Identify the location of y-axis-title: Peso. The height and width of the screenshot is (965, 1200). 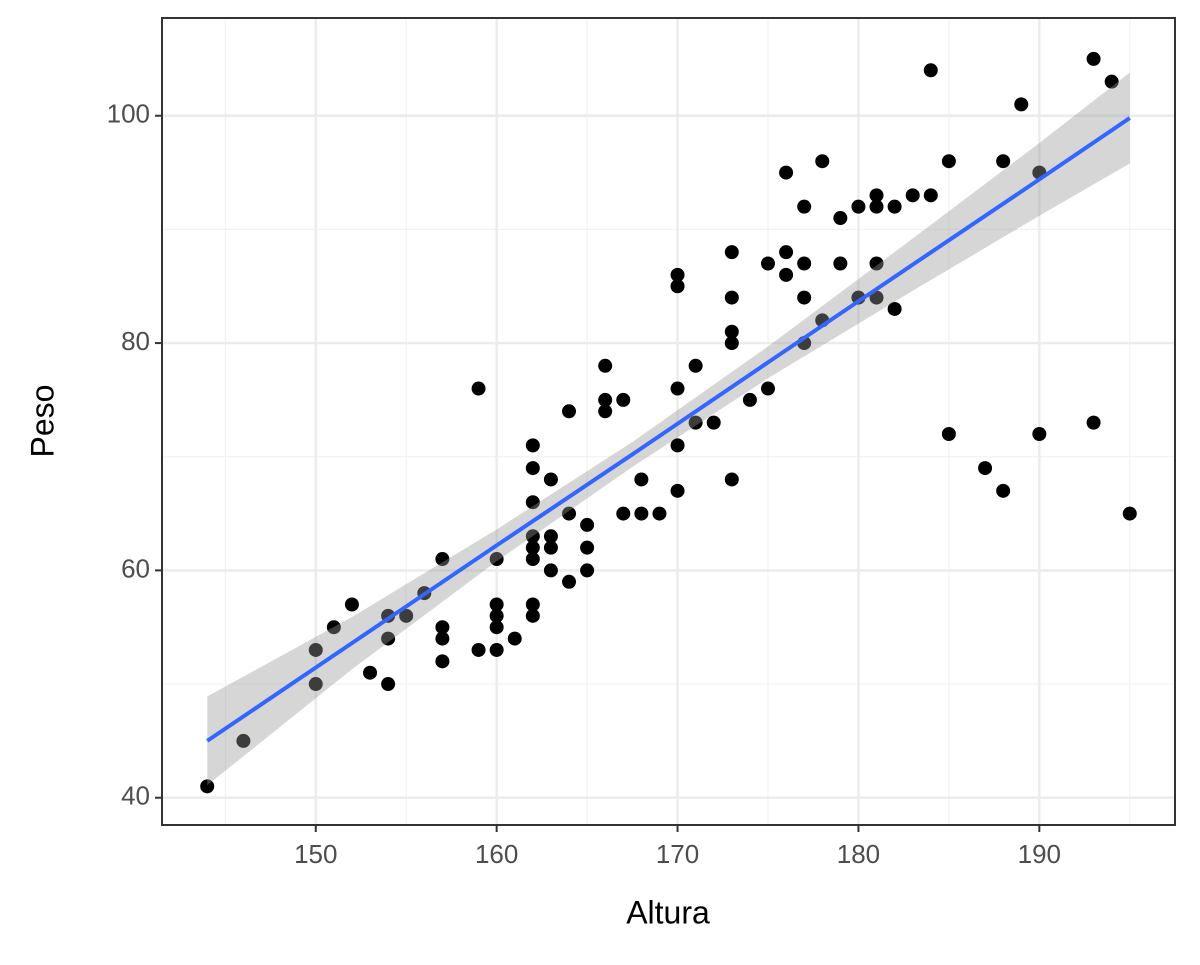
(42, 421).